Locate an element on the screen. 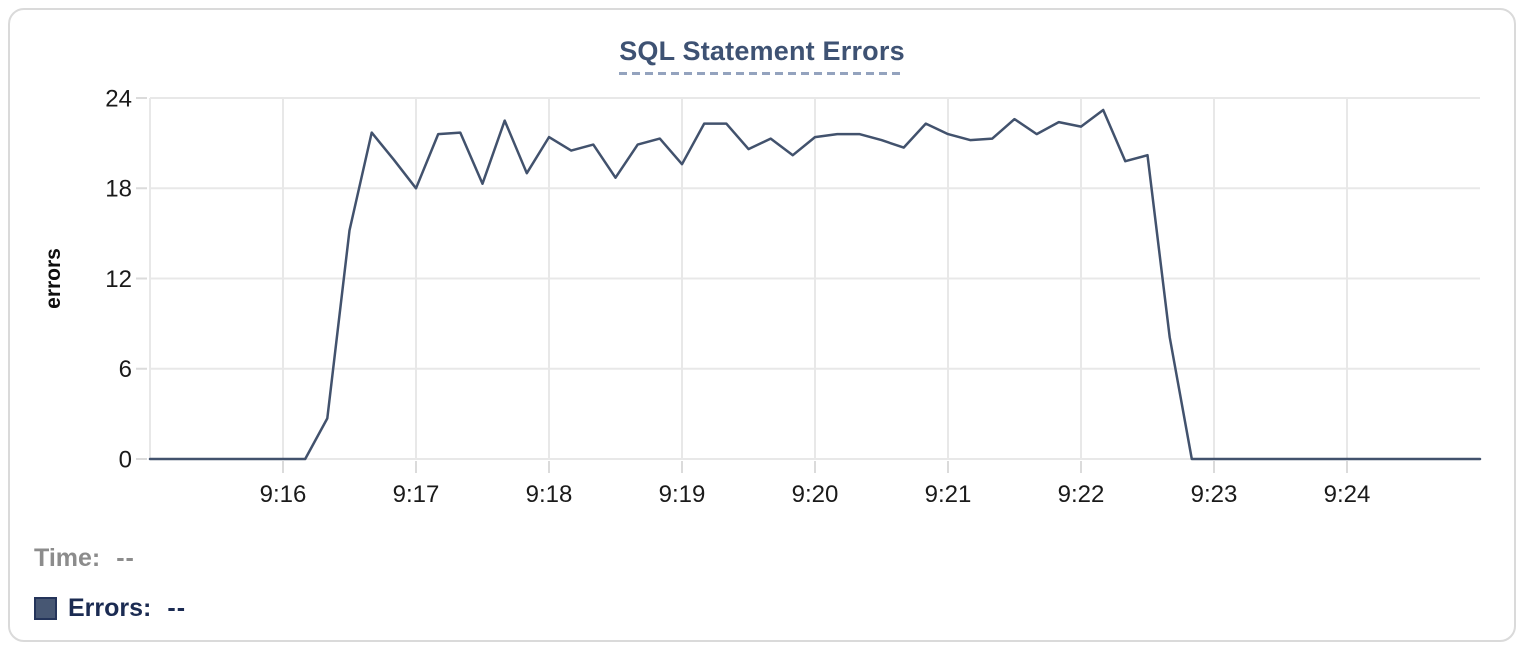 The image size is (1528, 652). y-tick-label: 24 is located at coordinates (118, 98).